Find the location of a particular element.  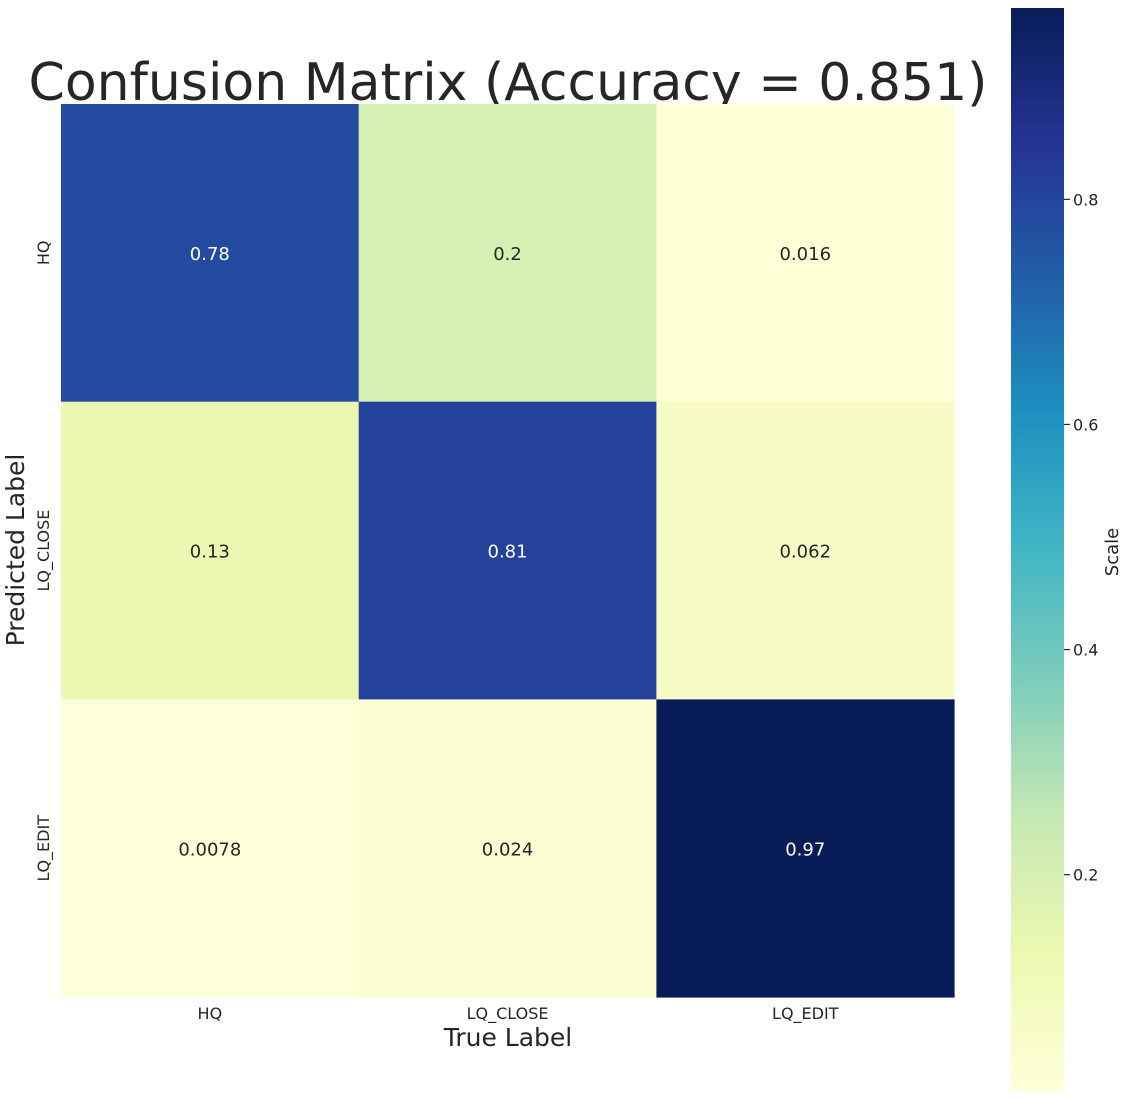

cell-value-label: 0.062 is located at coordinates (805, 552).